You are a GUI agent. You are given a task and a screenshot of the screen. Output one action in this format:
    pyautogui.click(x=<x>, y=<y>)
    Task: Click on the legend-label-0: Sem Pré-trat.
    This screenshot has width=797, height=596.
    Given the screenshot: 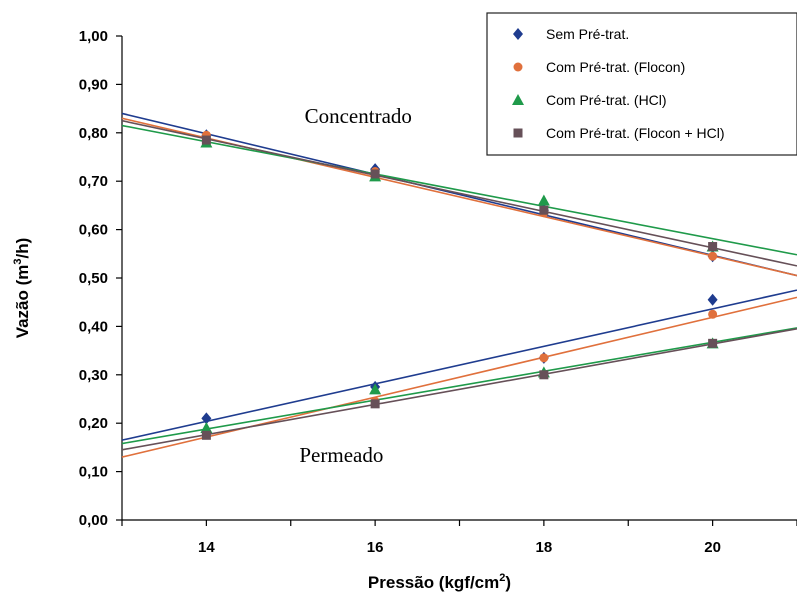 What is the action you would take?
    pyautogui.click(x=587, y=34)
    